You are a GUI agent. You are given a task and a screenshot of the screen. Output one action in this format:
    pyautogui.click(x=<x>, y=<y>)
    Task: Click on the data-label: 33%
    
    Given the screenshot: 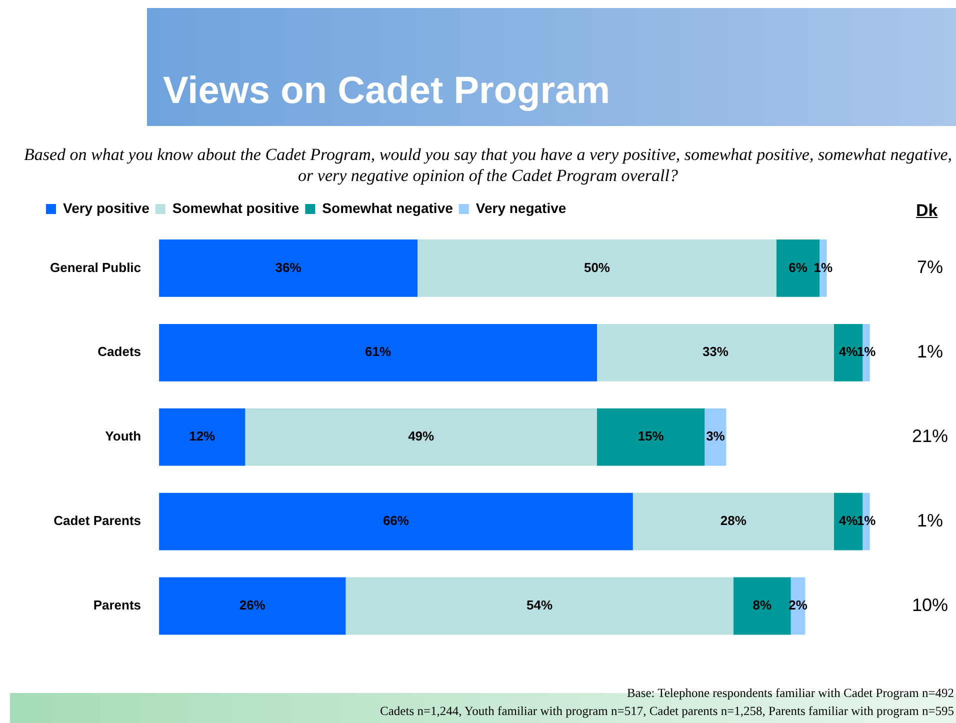 What is the action you would take?
    pyautogui.click(x=715, y=352)
    